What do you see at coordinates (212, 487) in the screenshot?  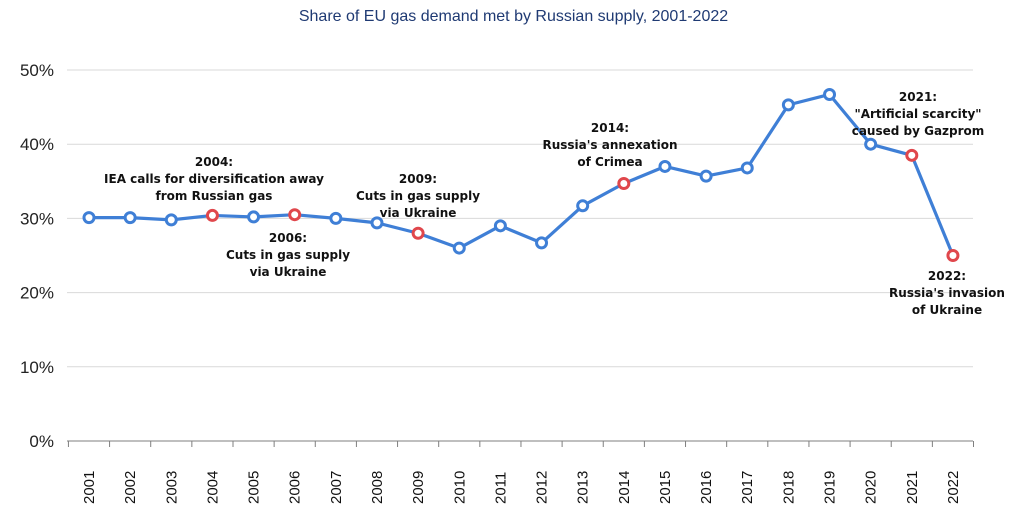 I see `x-tick-label: 2004` at bounding box center [212, 487].